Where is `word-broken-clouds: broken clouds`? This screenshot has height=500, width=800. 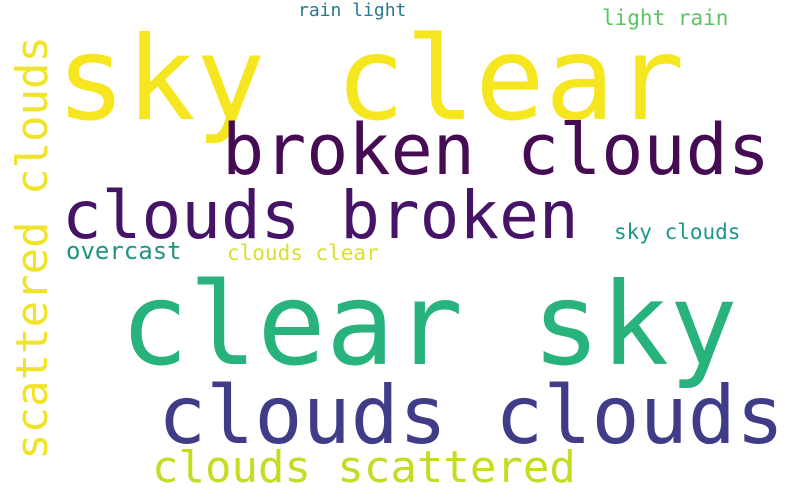
word-broken-clouds: broken clouds is located at coordinates (496, 150).